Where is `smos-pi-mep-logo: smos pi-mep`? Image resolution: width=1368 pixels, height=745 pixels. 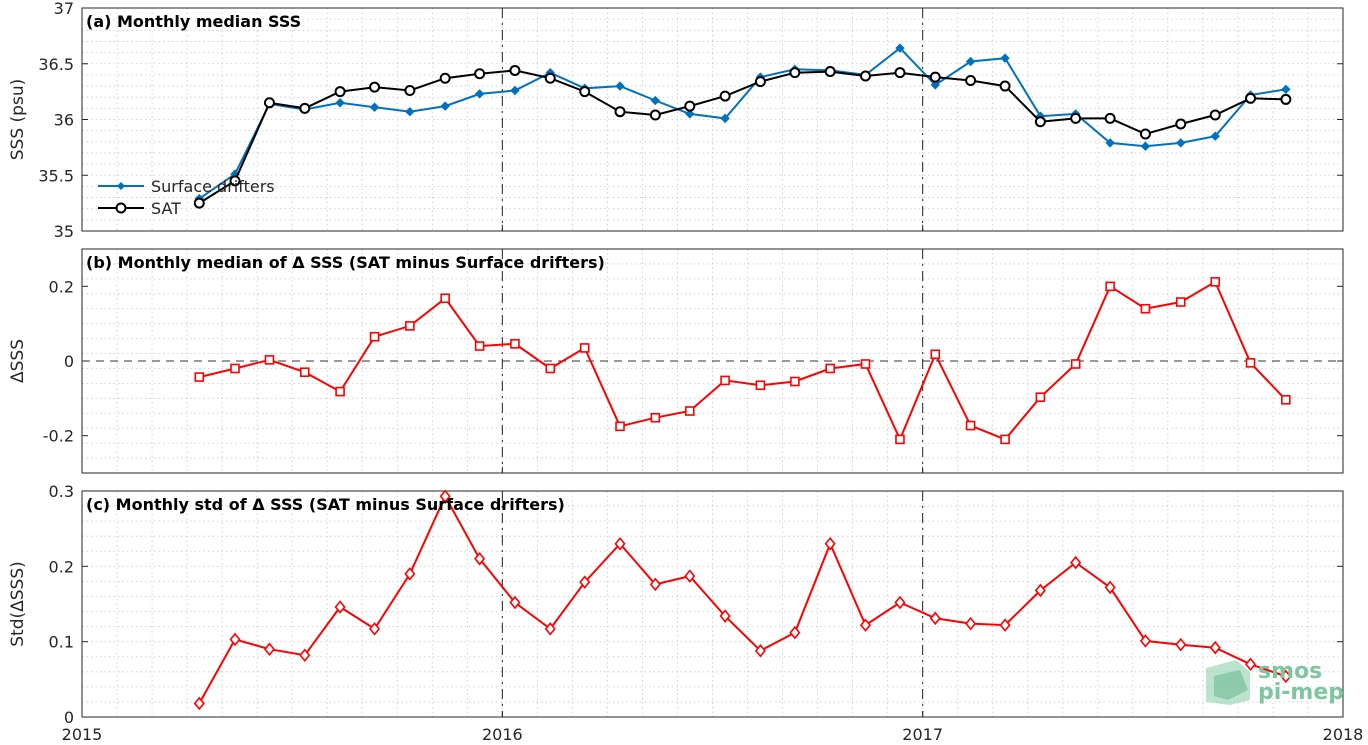 smos-pi-mep-logo: smos pi-mep is located at coordinates (1275, 682).